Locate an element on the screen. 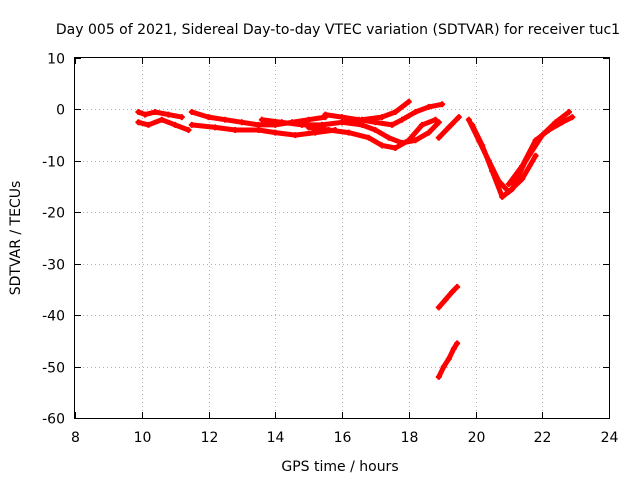  y-tick-label: 0 is located at coordinates (60, 111).